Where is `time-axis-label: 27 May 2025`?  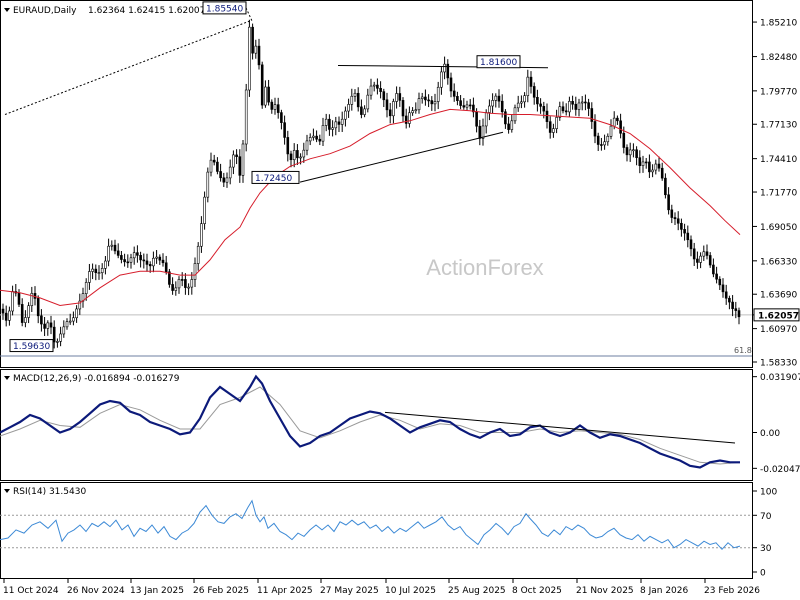
time-axis-label: 27 May 2025 is located at coordinates (349, 591).